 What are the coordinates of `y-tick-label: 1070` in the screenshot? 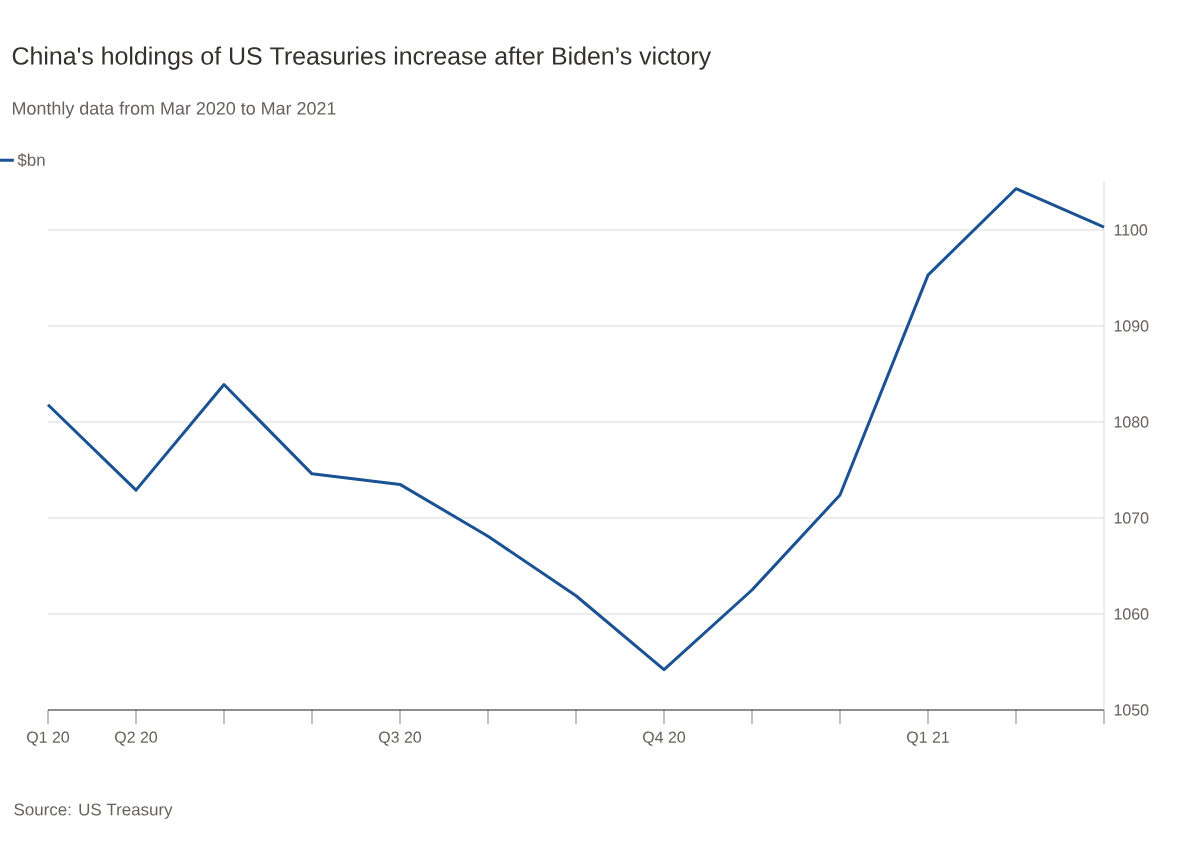 It's located at (1131, 518).